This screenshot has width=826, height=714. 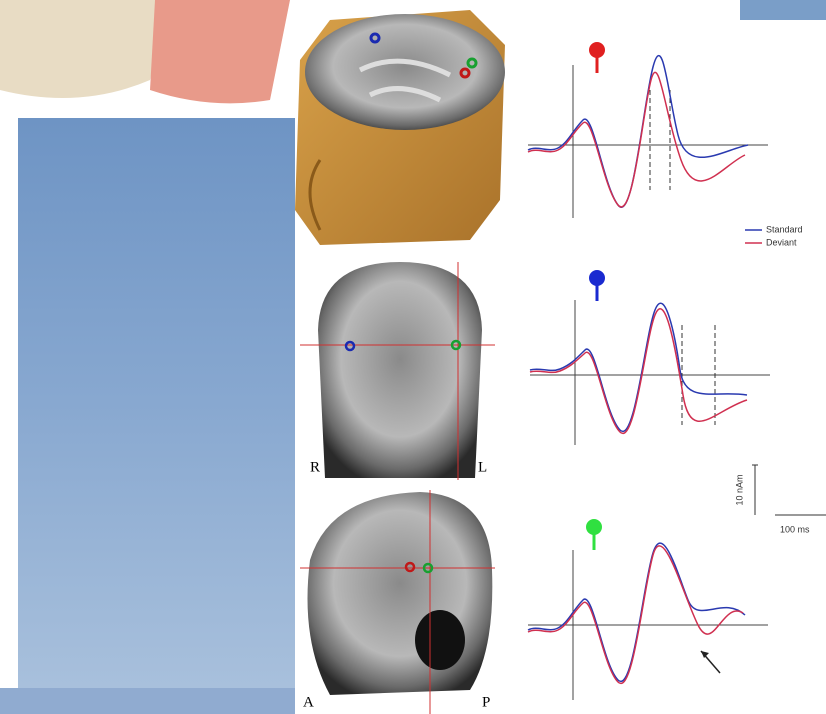 What do you see at coordinates (400, 127) in the screenshot?
I see `head-render` at bounding box center [400, 127].